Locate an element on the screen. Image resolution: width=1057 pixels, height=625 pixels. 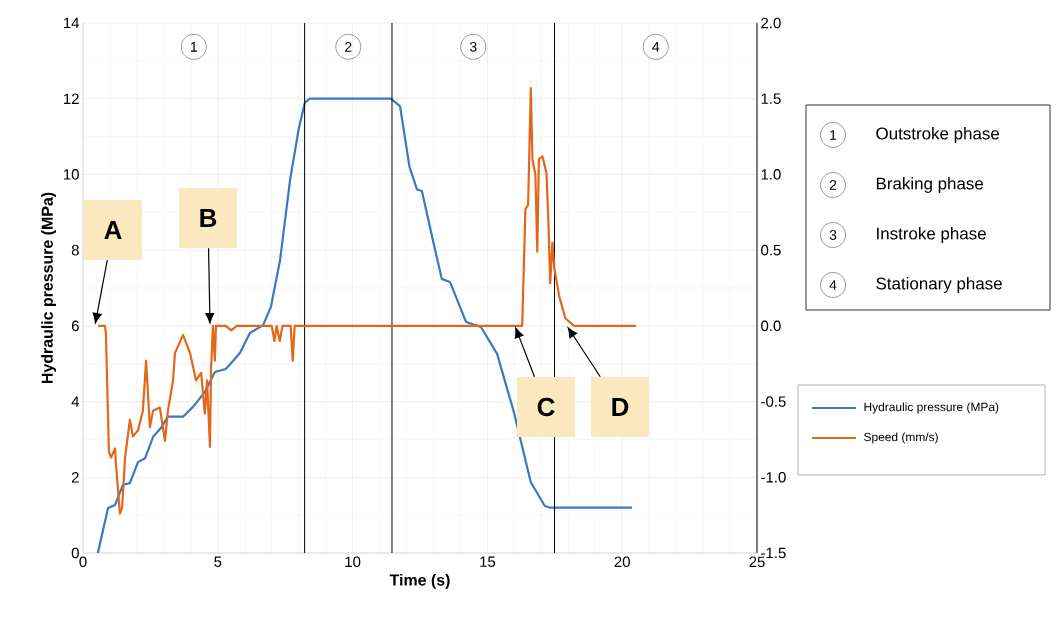
text: Stationary phase is located at coordinates (939, 285).